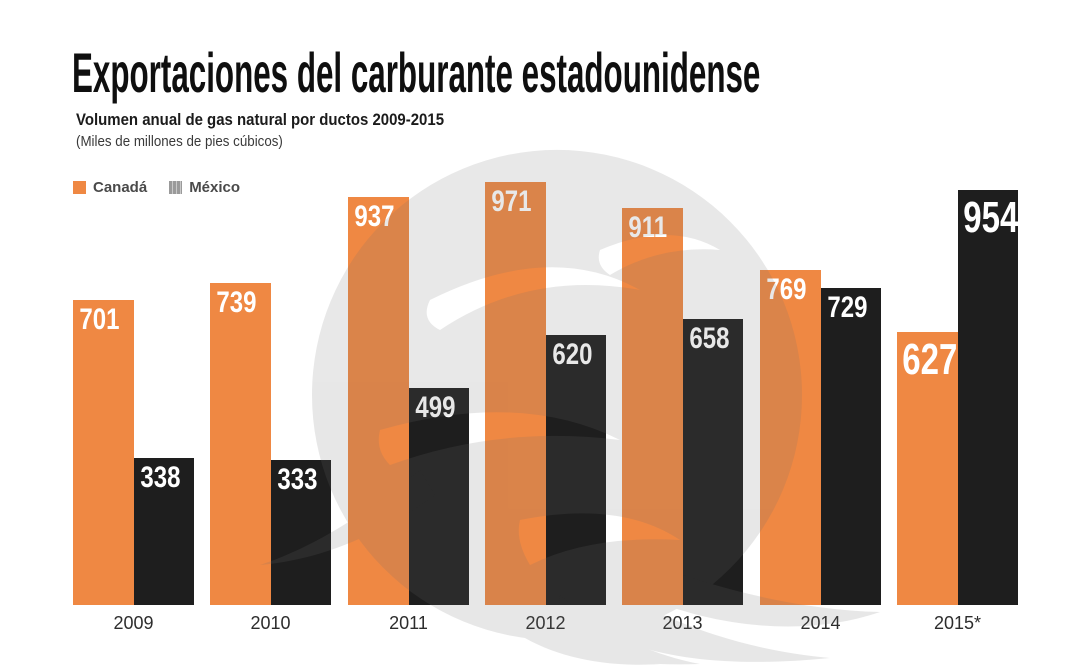 The width and height of the screenshot is (1081, 666). Describe the element at coordinates (103, 452) in the screenshot. I see `bar-canada: 701` at that location.